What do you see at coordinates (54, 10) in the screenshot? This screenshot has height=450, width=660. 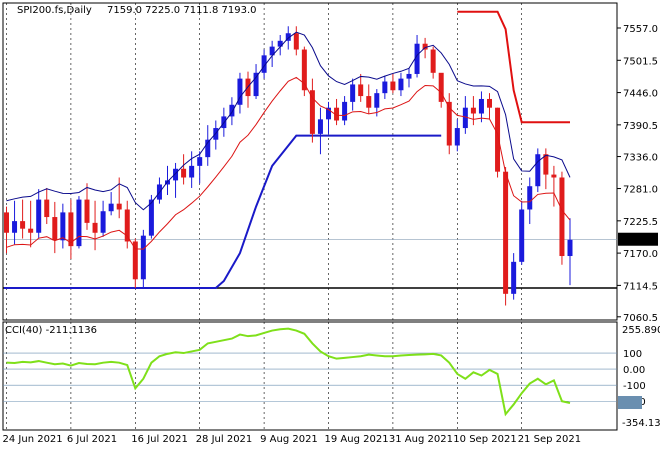 I see `chart-symbol-label: SPI200.fs,Daily` at bounding box center [54, 10].